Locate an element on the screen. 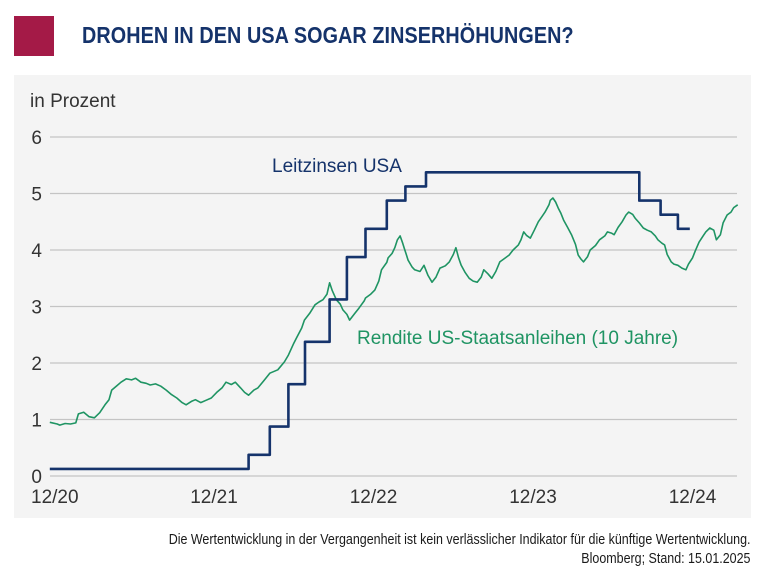  x-tick-label: 12/23 is located at coordinates (533, 497).